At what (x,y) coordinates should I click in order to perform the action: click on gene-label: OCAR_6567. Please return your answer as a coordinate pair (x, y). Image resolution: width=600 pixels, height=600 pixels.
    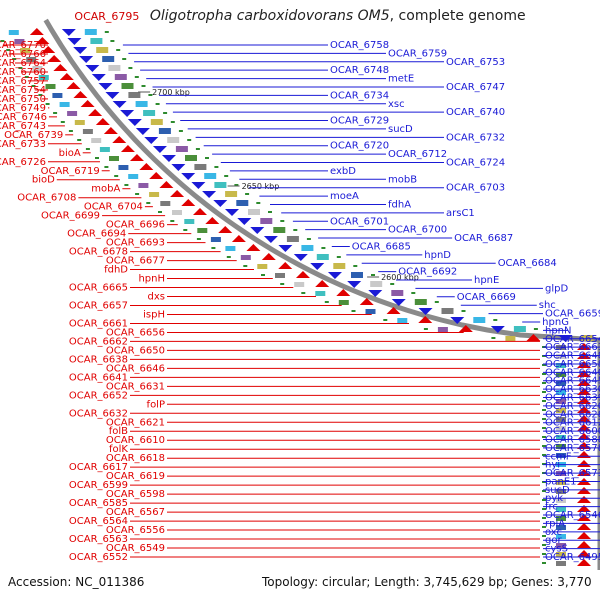
    Looking at the image, I should click on (135, 512).